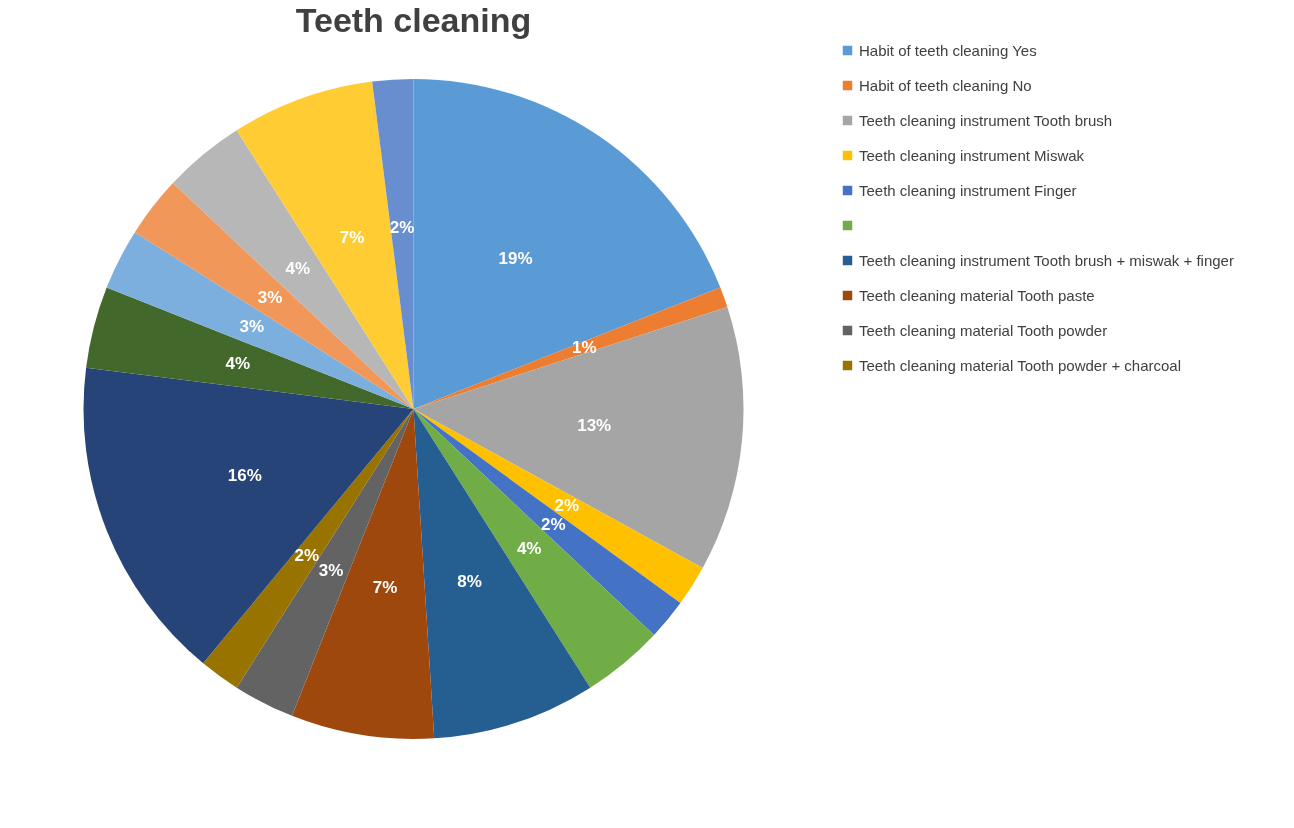  What do you see at coordinates (584, 347) in the screenshot?
I see `data-label: 1%` at bounding box center [584, 347].